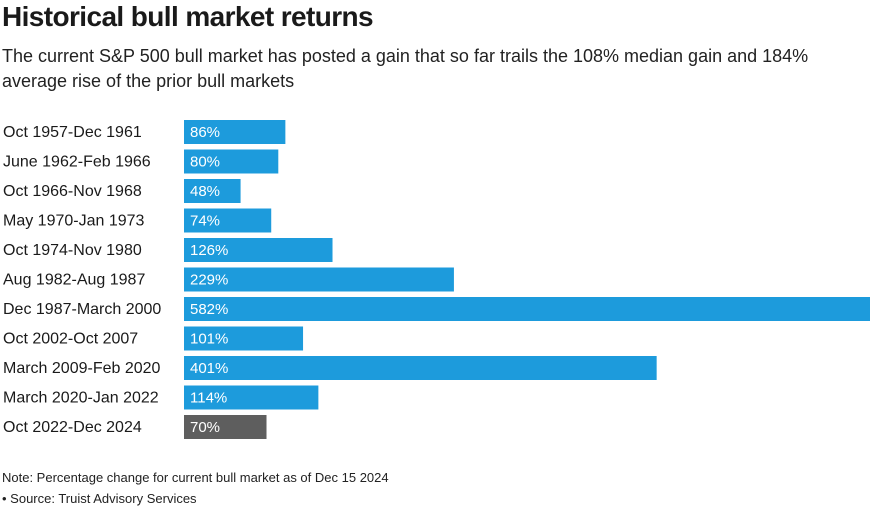 Image resolution: width=870 pixels, height=510 pixels. Describe the element at coordinates (205, 132) in the screenshot. I see `bar-value-label: 86%` at that location.